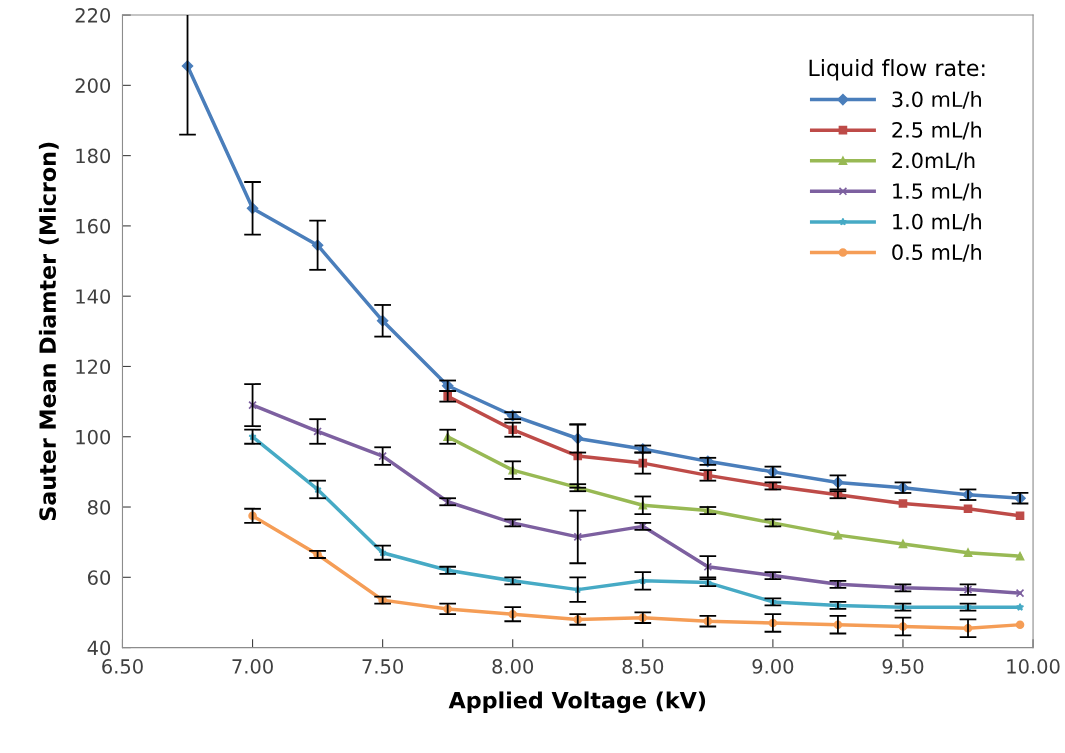  Describe the element at coordinates (937, 222) in the screenshot. I see `legend-label: 1.0 mL/h` at that location.